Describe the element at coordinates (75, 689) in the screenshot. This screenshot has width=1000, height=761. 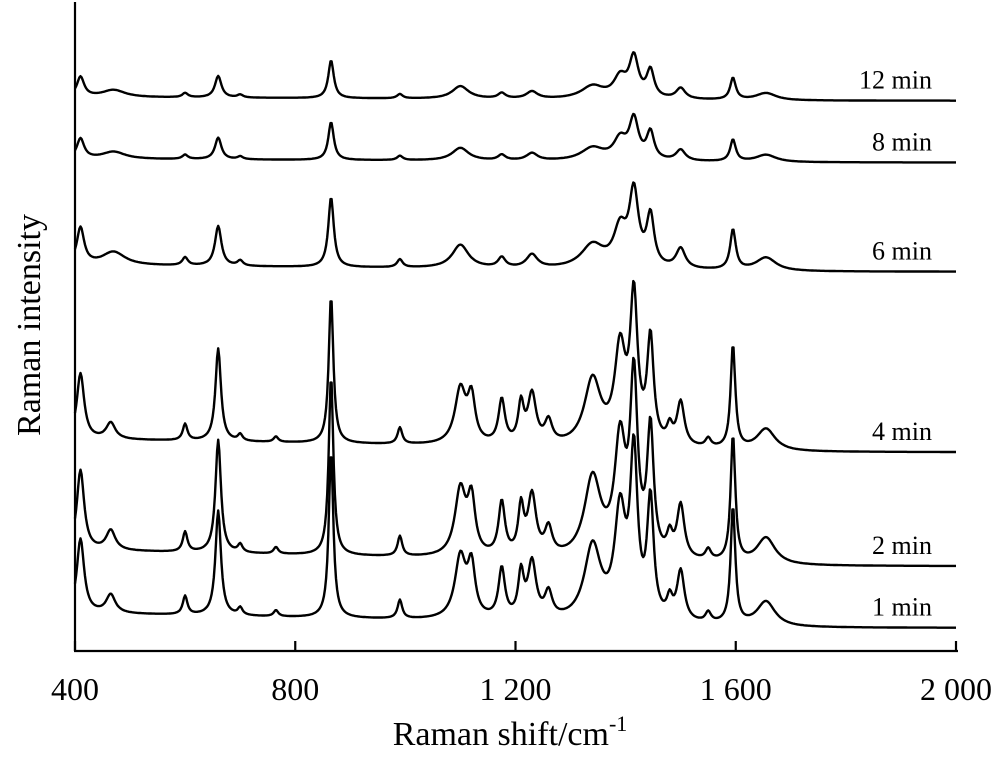
I see `x-tick-label: 400` at that location.